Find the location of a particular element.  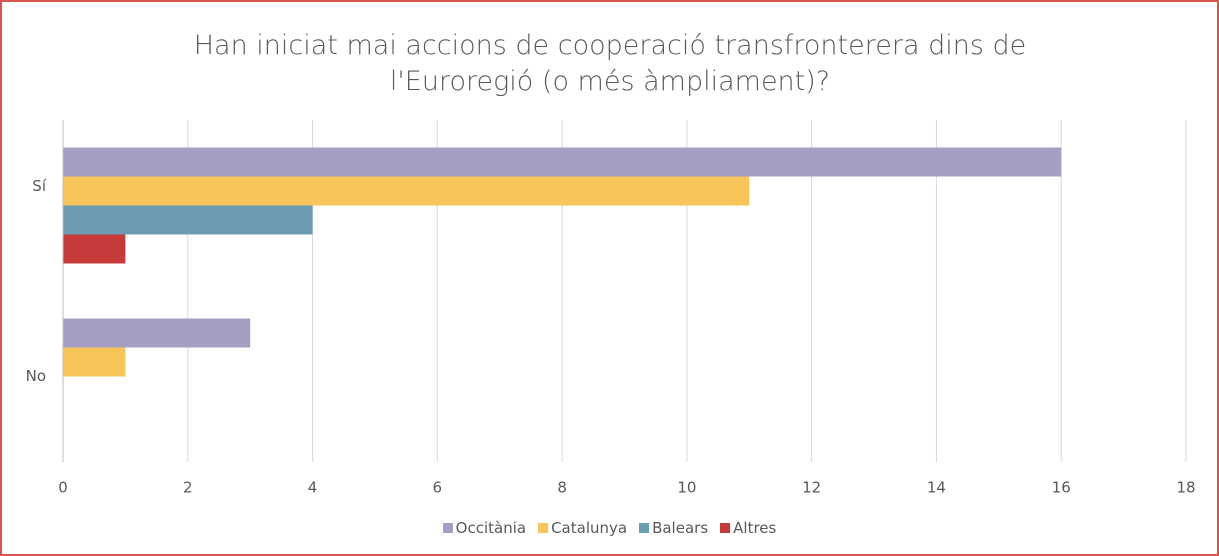

x-tick-label: 0 is located at coordinates (63, 488).